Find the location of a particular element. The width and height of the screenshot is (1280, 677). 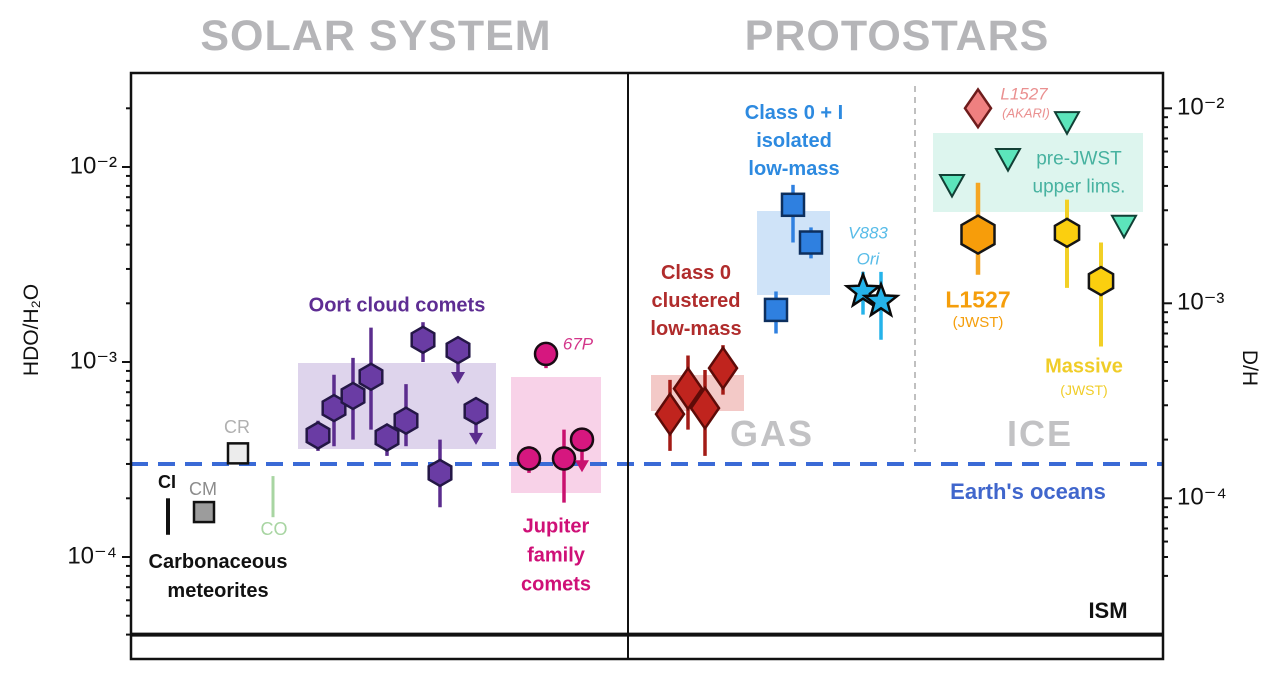

cr-label: CR is located at coordinates (237, 426).